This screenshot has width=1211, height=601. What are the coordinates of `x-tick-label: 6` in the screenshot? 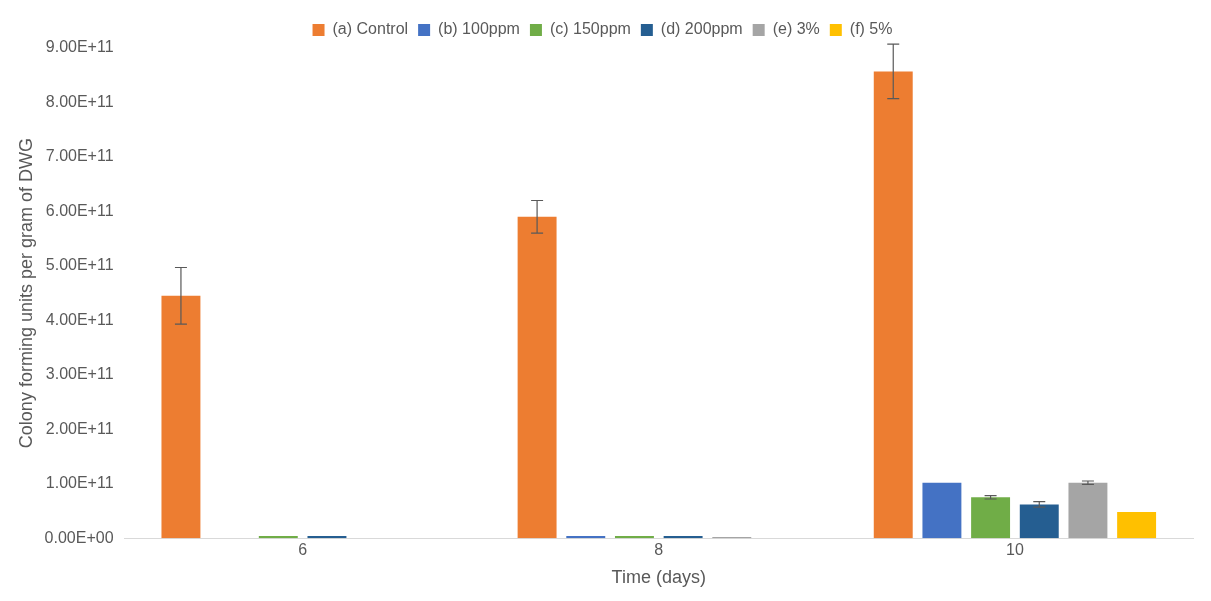 It's located at (303, 550).